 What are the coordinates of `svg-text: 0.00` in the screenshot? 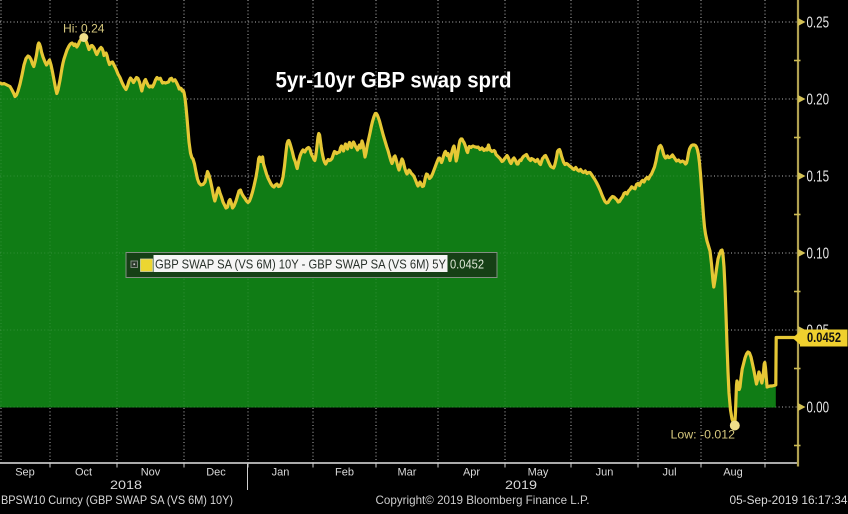 It's located at (818, 408).